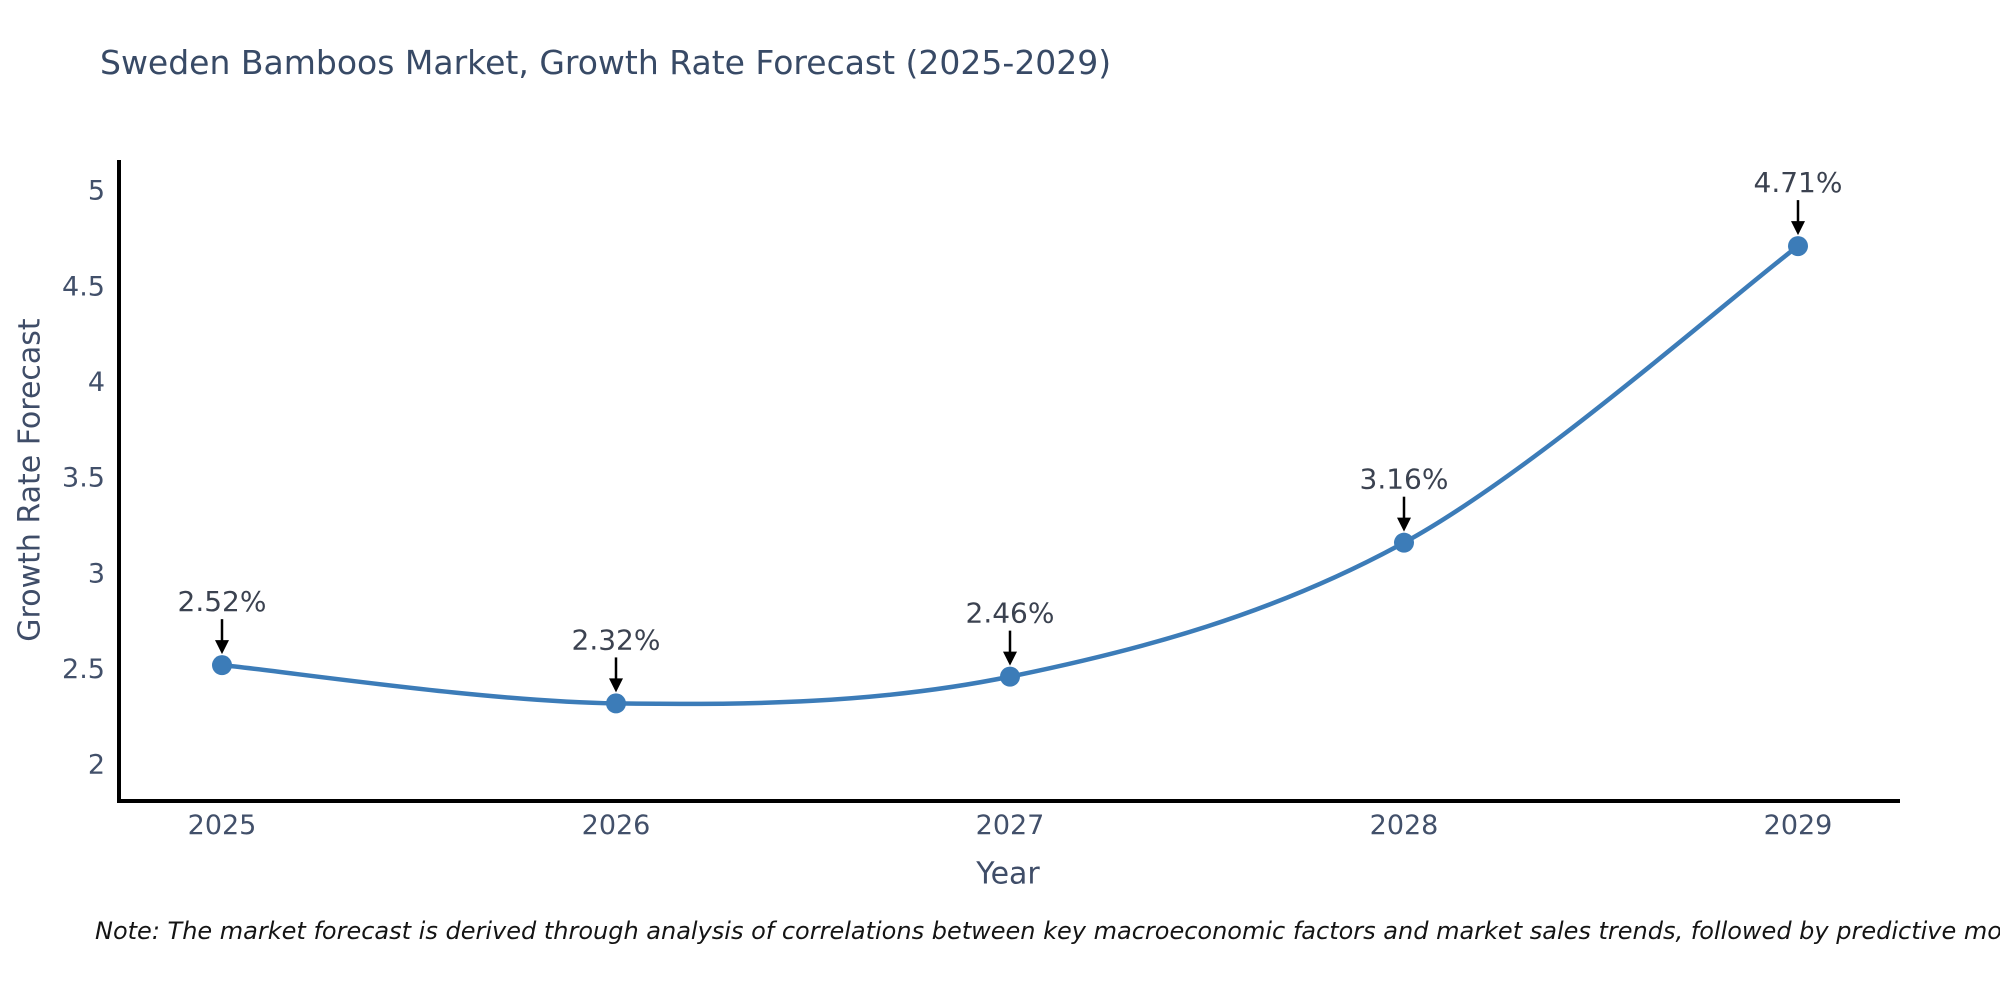 This screenshot has width=2000, height=1000. Describe the element at coordinates (1798, 825) in the screenshot. I see `x-tick-label: 2029` at that location.